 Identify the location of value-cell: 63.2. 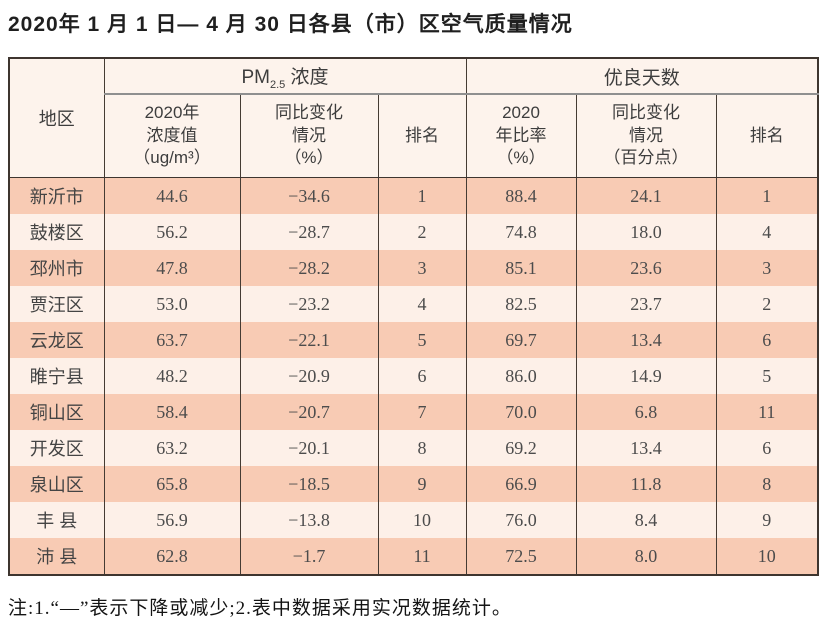
(171, 448).